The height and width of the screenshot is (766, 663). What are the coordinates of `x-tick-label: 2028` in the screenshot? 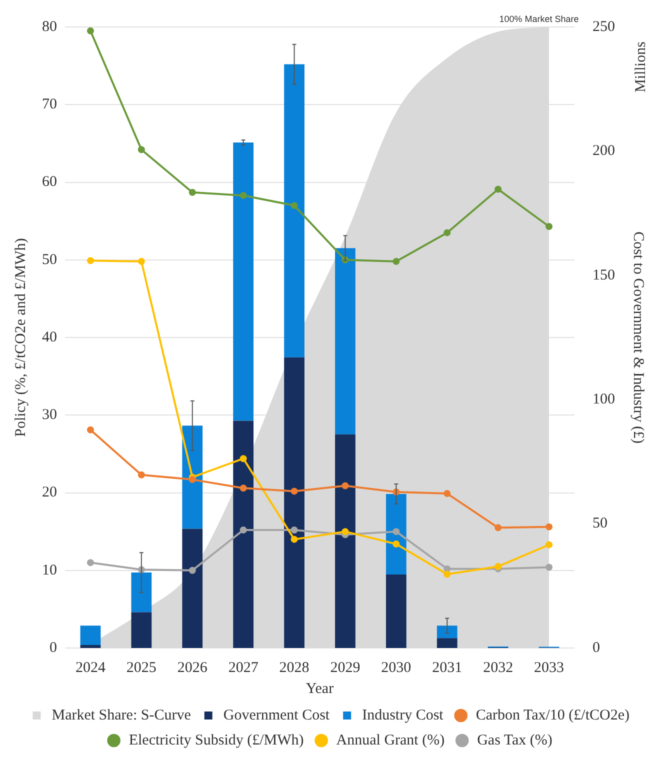 It's located at (294, 668).